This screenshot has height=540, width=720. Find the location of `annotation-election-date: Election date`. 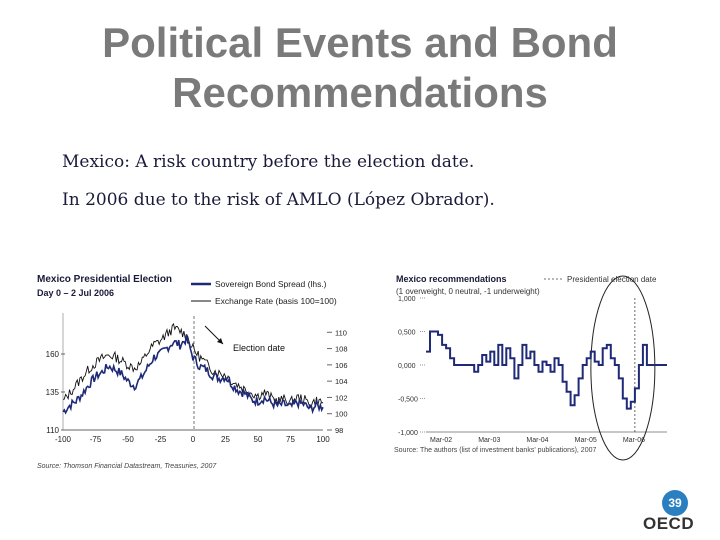

annotation-election-date: Election date is located at coordinates (259, 348).